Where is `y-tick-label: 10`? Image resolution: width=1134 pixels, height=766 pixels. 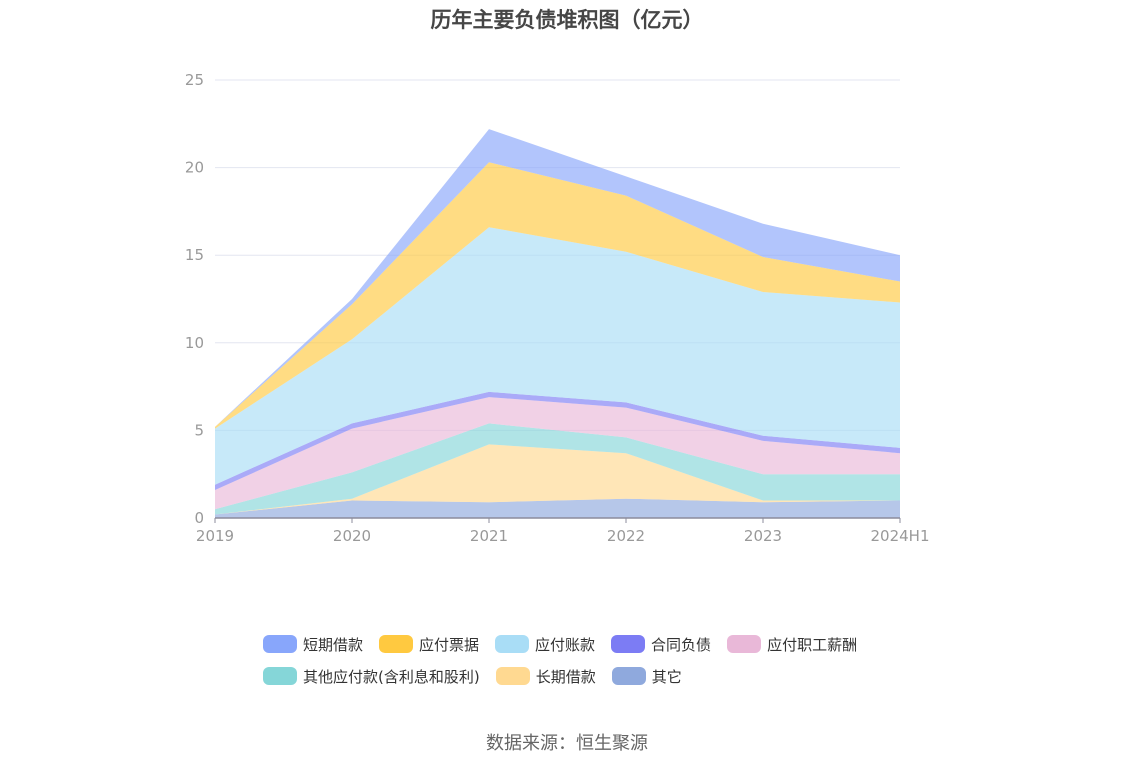 y-tick-label: 10 is located at coordinates (194, 343).